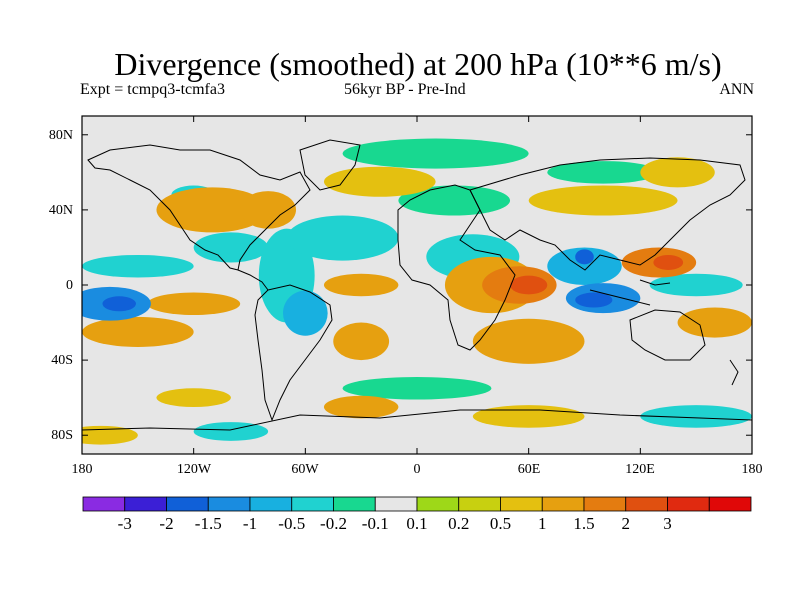  What do you see at coordinates (194, 469) in the screenshot?
I see `lon-label-120w: 120W` at bounding box center [194, 469].